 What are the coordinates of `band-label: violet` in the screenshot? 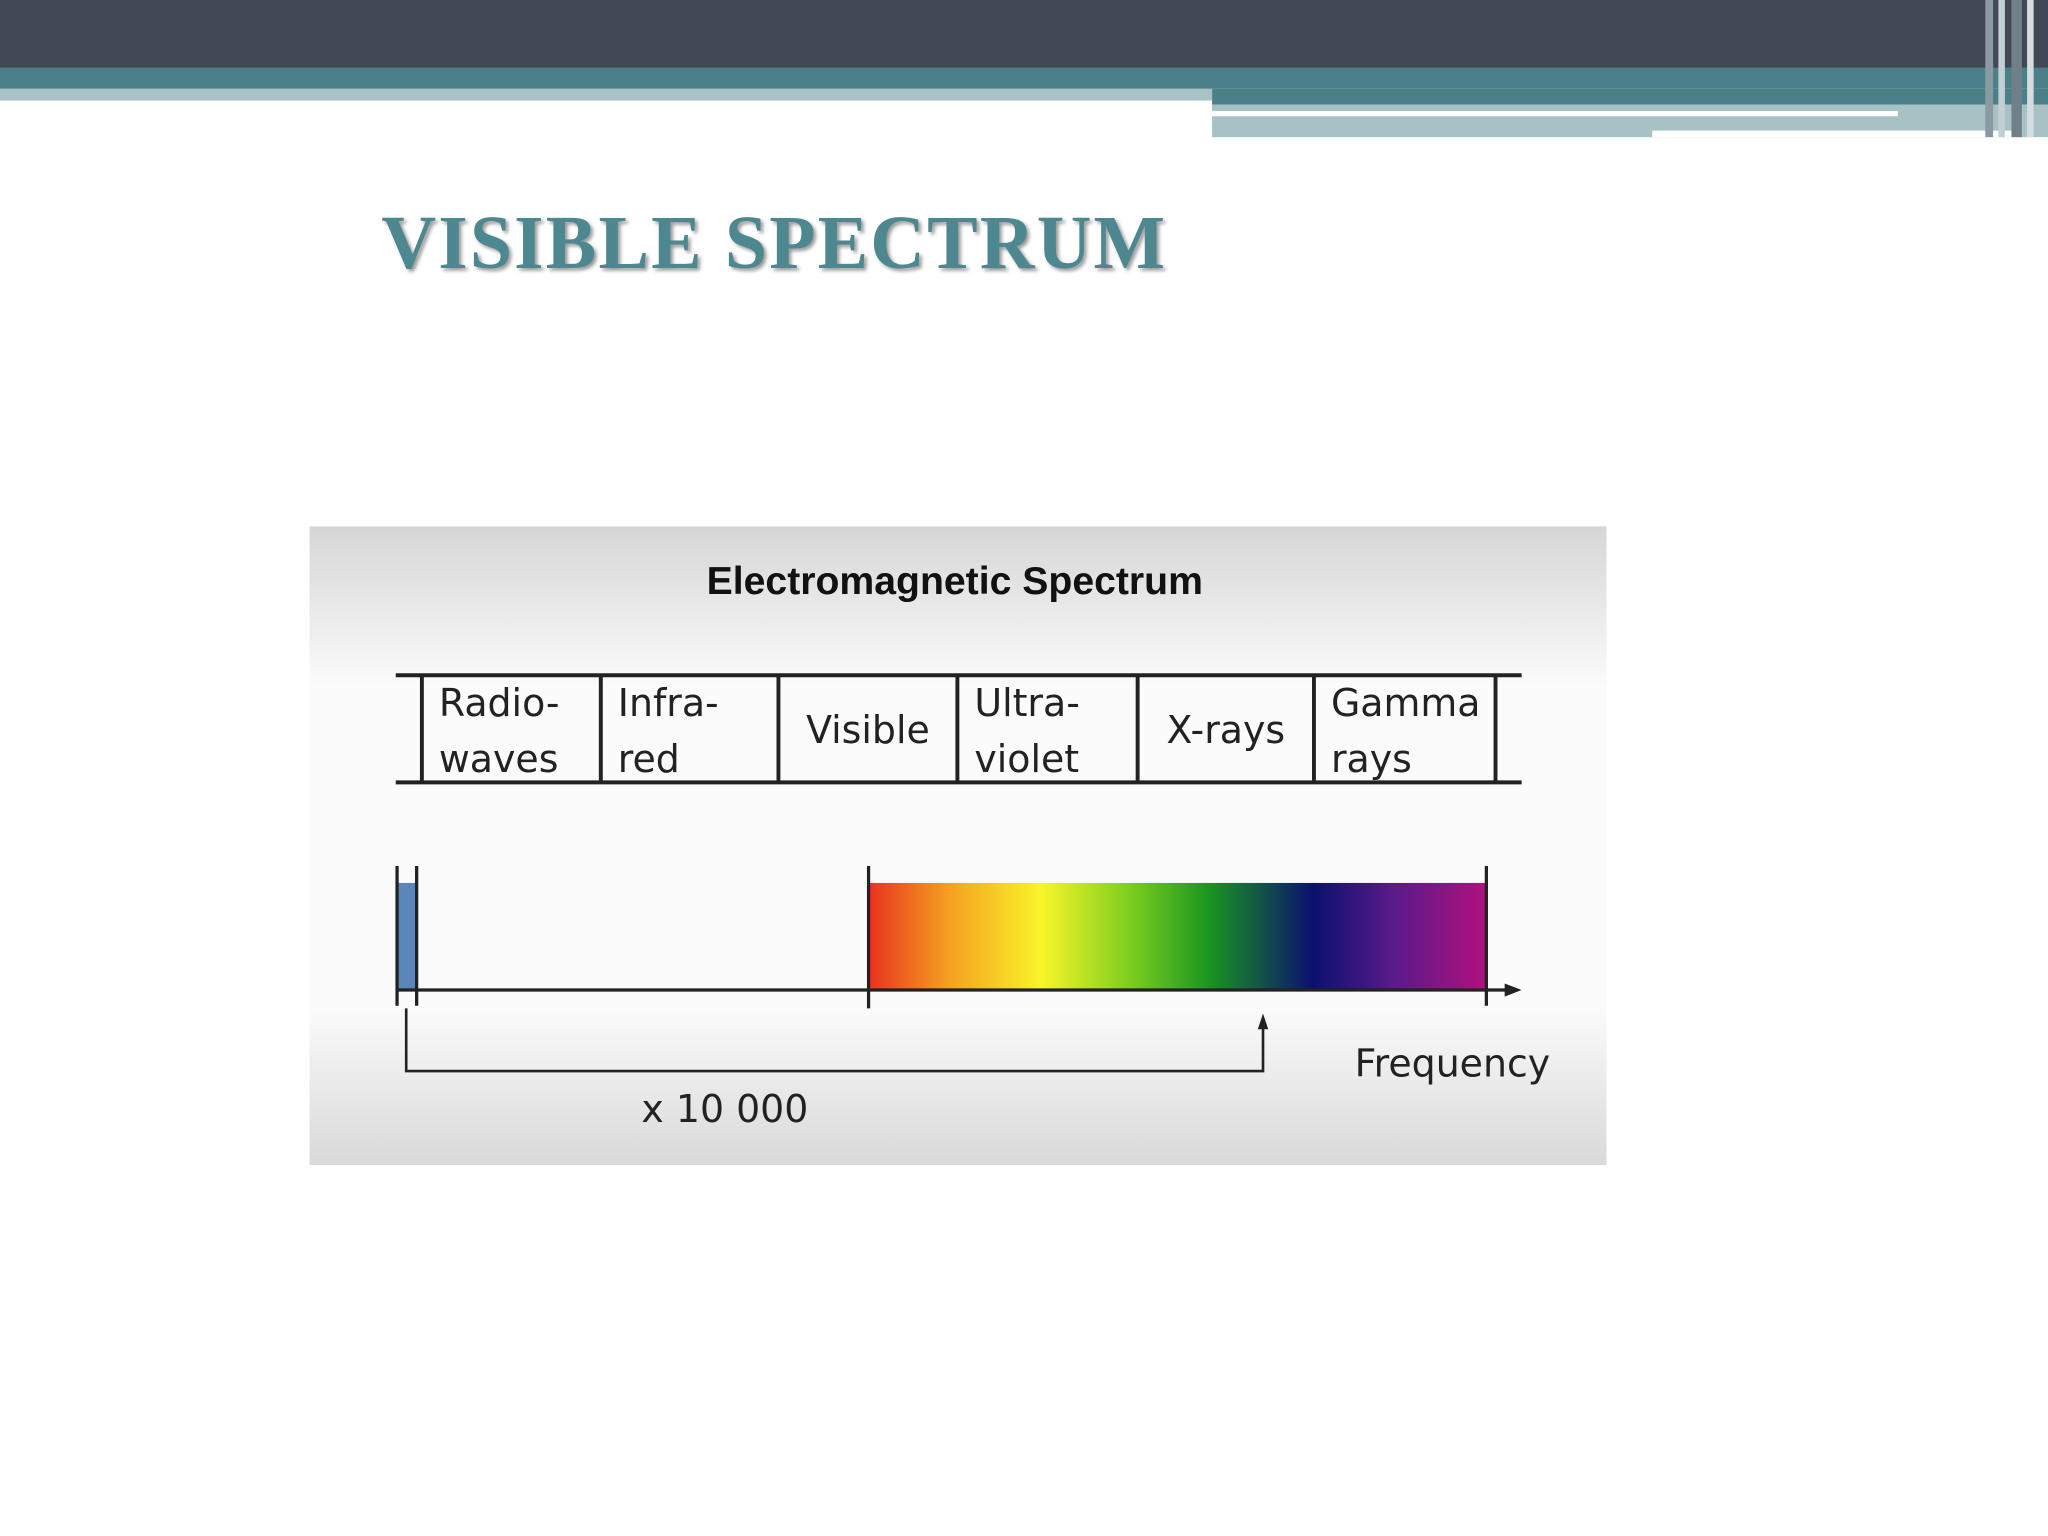 It's located at (1026, 759).